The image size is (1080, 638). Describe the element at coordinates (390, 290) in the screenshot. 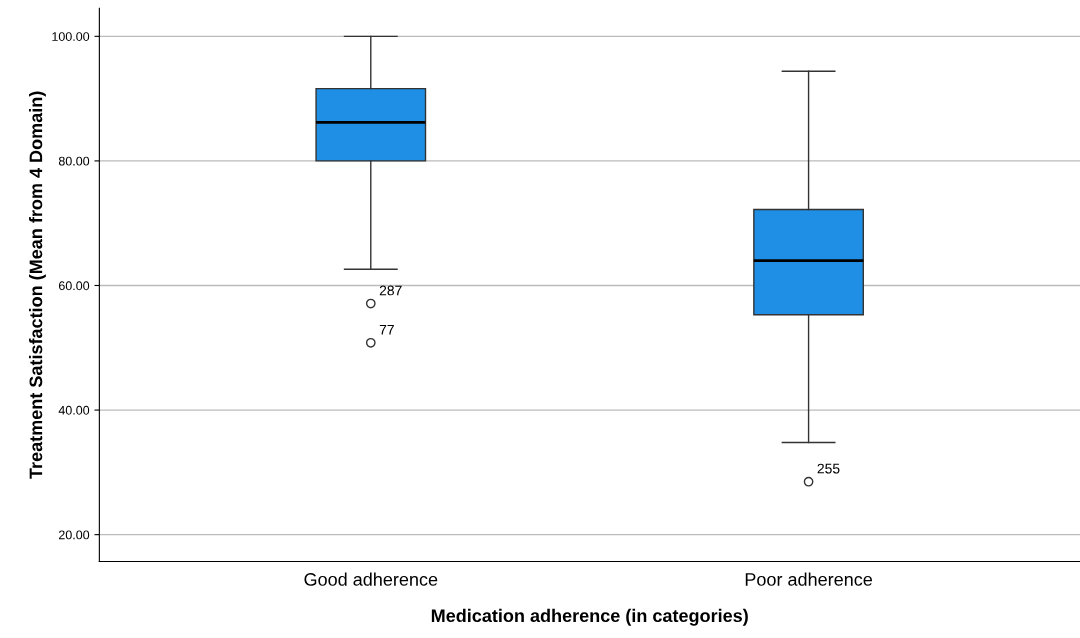

I see `annotation: 287` at that location.